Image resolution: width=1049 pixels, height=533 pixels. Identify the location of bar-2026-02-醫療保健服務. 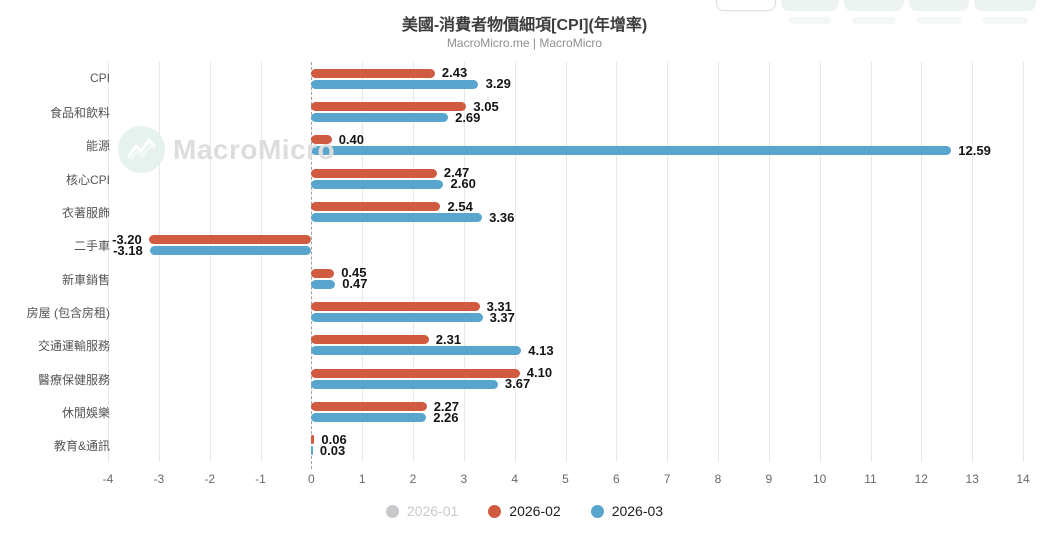
(415, 373).